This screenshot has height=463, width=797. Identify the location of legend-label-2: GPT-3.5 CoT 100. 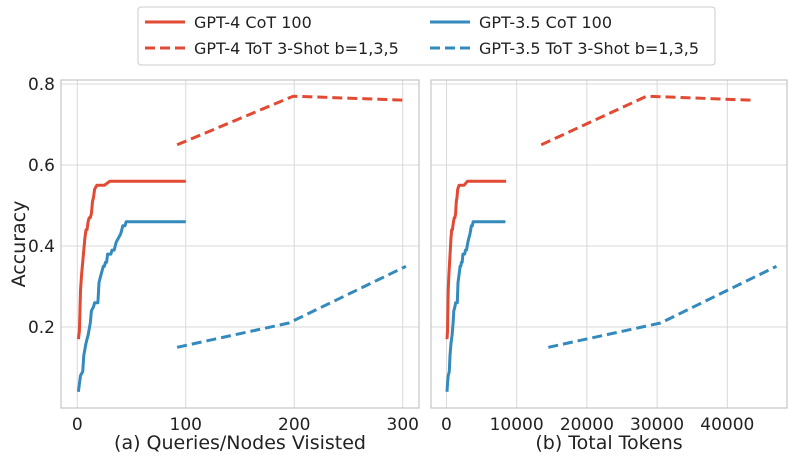
(545, 22).